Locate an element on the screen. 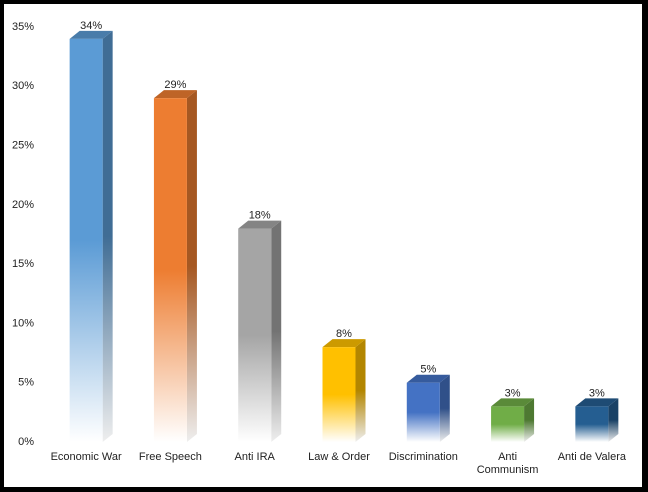  y-tick-label: 20% is located at coordinates (23, 205).